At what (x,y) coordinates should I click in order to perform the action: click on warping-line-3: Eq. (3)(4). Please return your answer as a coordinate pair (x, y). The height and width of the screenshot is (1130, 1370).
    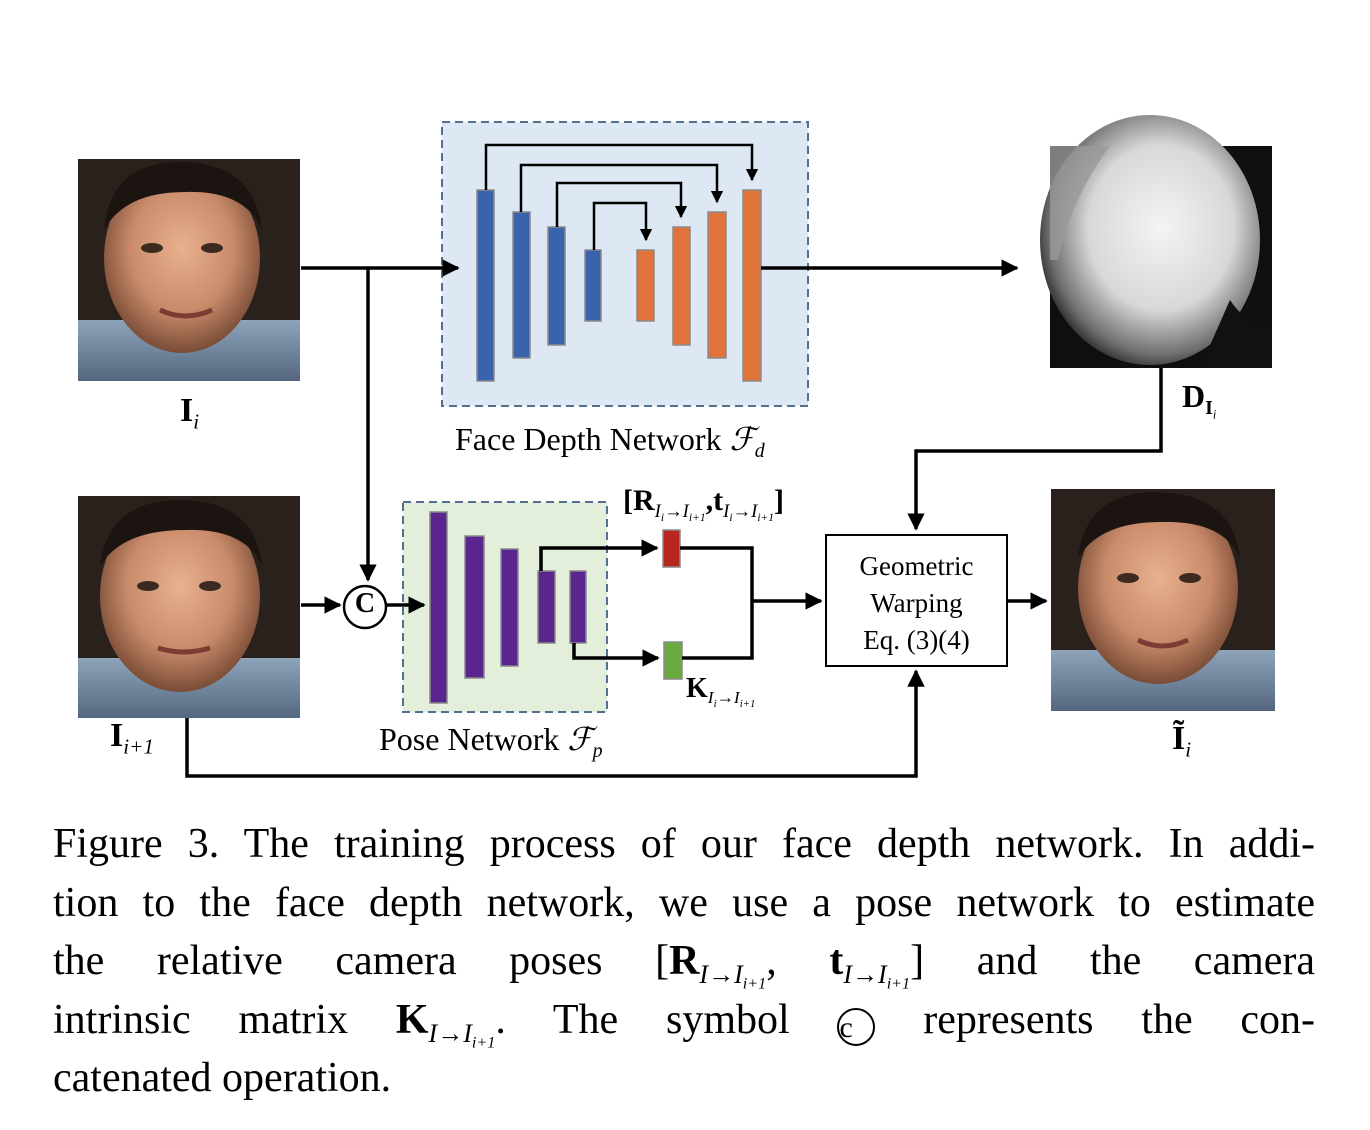
    Looking at the image, I should click on (916, 640).